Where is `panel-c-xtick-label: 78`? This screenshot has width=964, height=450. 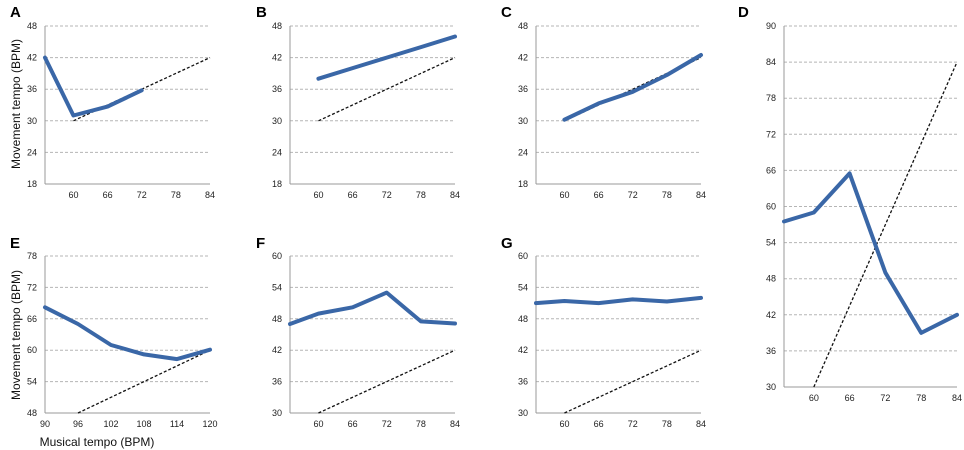 panel-c-xtick-label: 78 is located at coordinates (667, 195).